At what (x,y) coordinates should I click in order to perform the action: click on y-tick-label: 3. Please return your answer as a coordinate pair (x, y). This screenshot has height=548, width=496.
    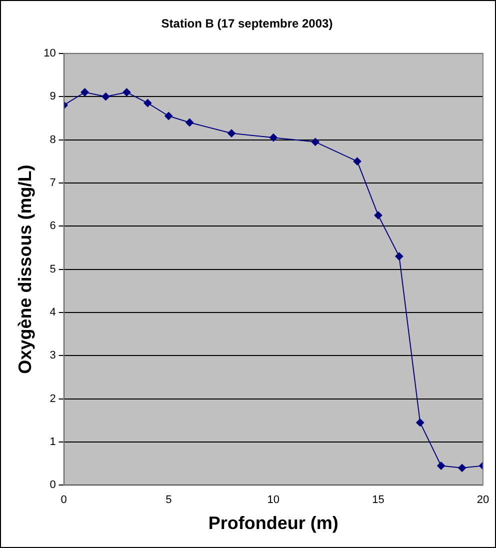
    Looking at the image, I should click on (53, 356).